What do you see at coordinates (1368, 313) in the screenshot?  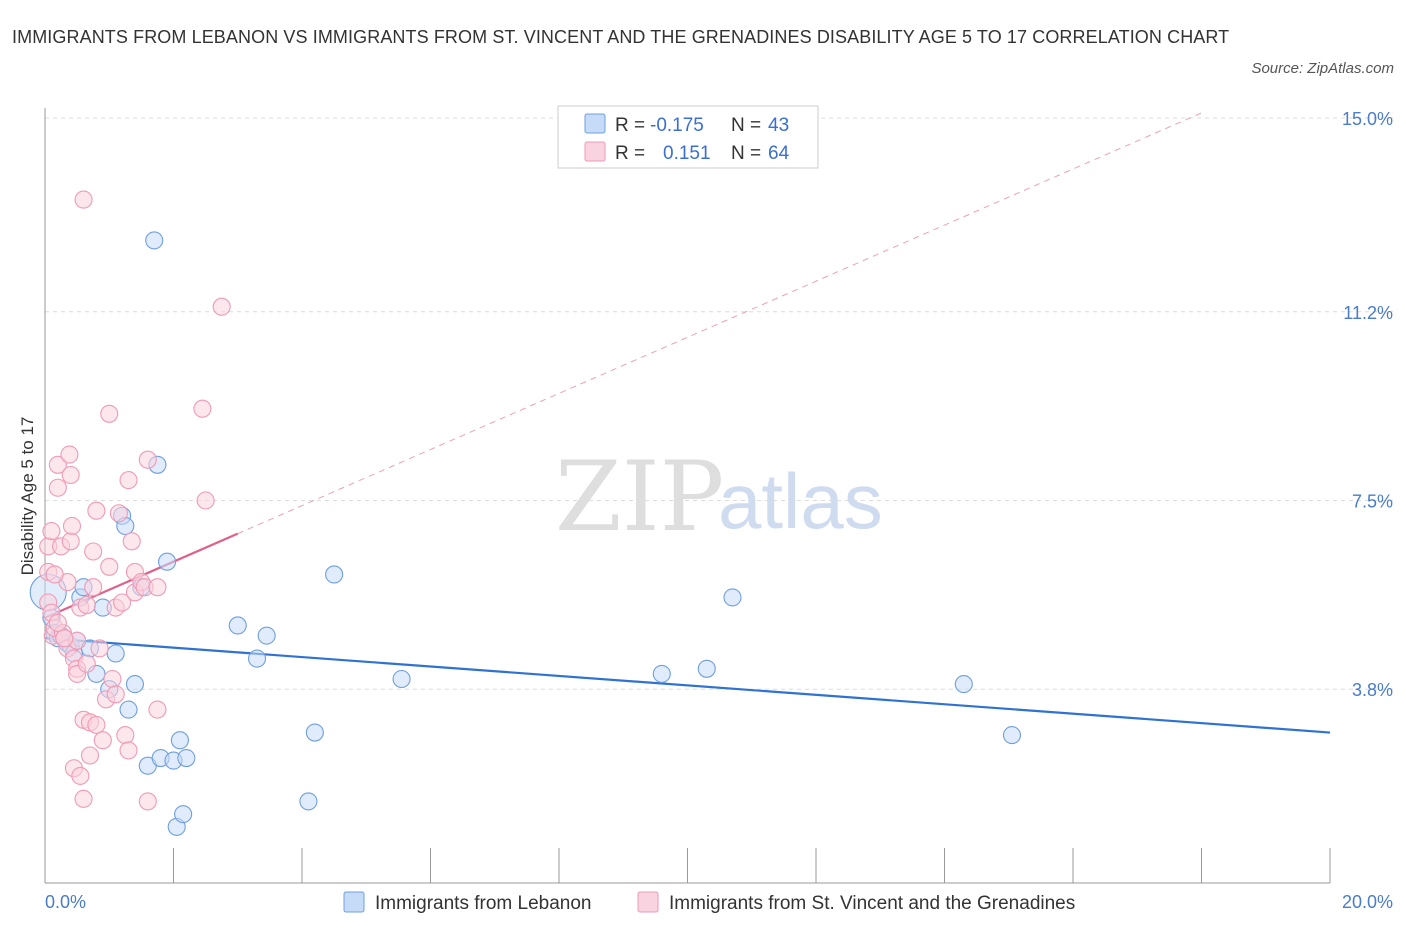 I see `y-tick-label: 11.2%` at bounding box center [1368, 313].